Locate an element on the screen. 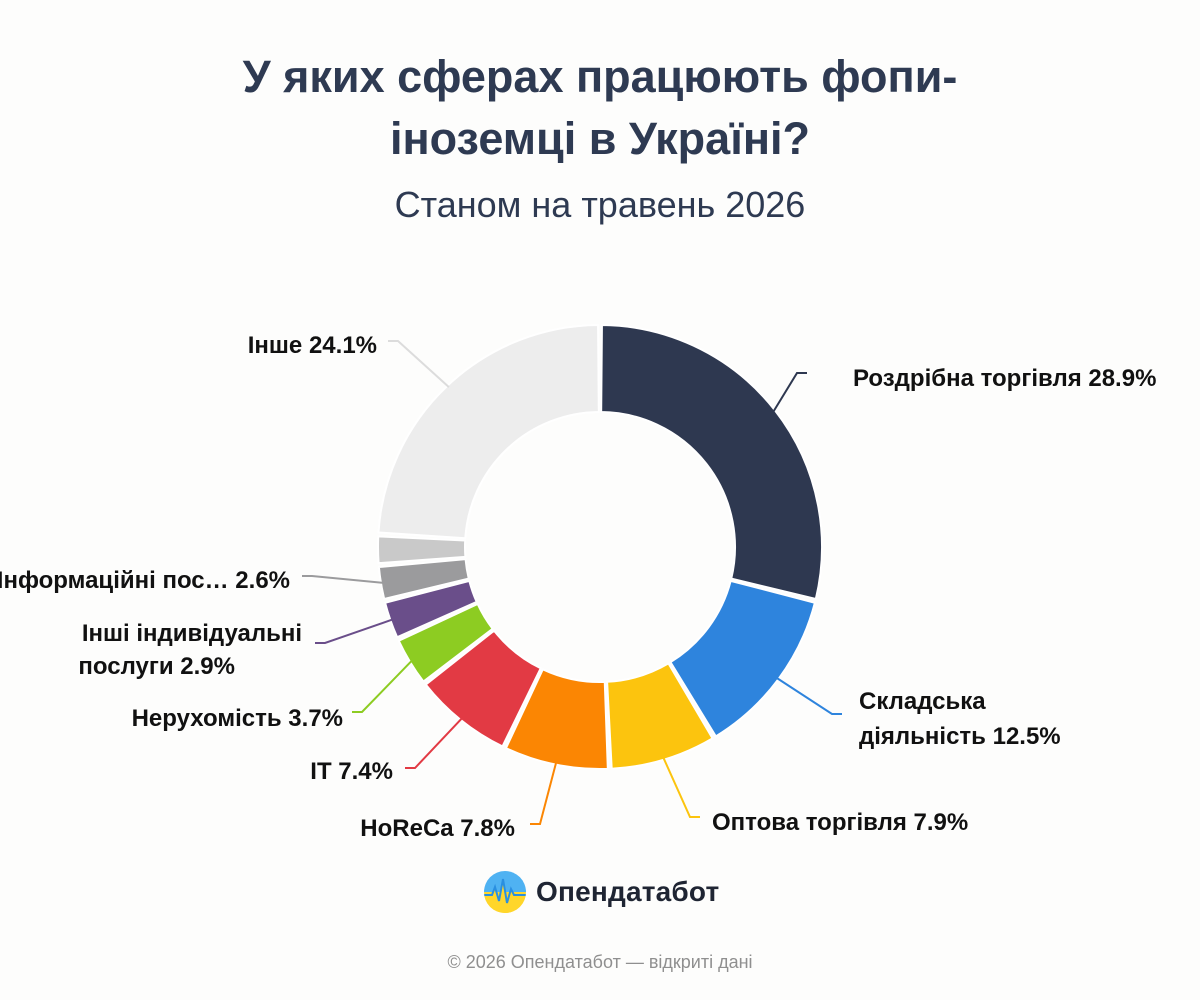 The height and width of the screenshot is (1000, 1200). brand-logo: Опендатабот is located at coordinates (600, 892).